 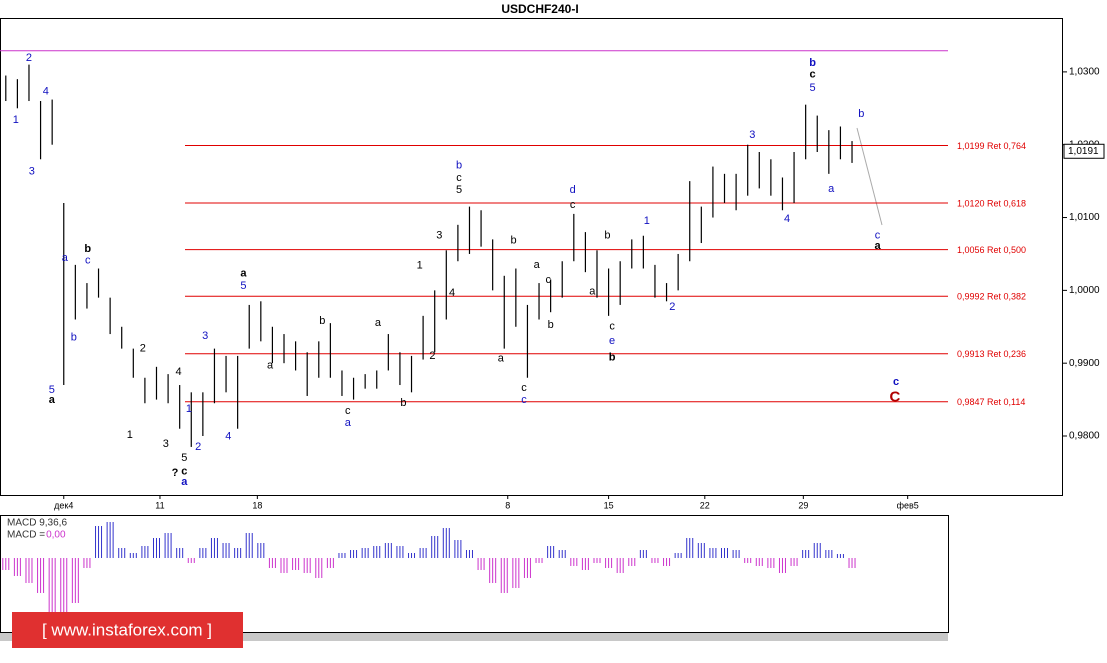 I want to click on wave-label: d, so click(x=573, y=190).